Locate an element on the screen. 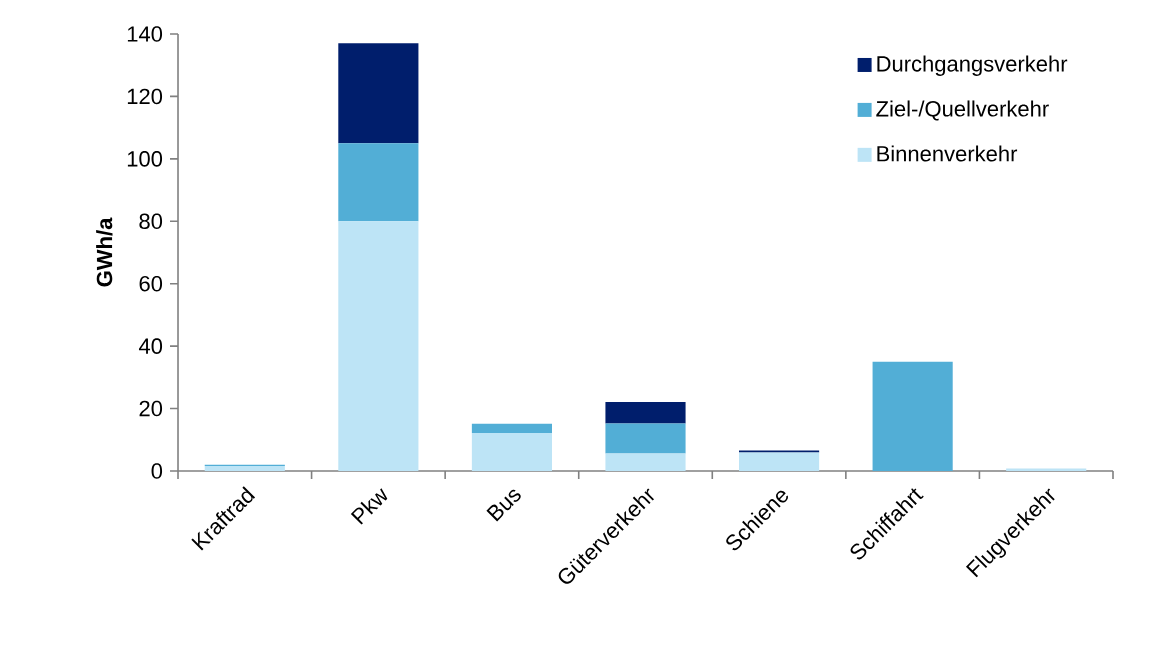 This screenshot has height=646, width=1176. legend-label: Ziel-/Quellverkehr is located at coordinates (962, 110).